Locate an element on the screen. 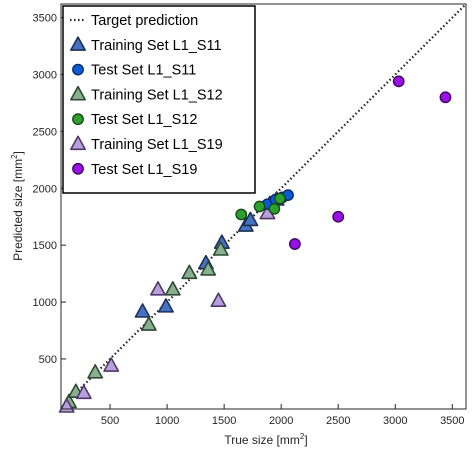 The height and width of the screenshot is (456, 472). y-tick-label-1000: 1000 is located at coordinates (45, 303).